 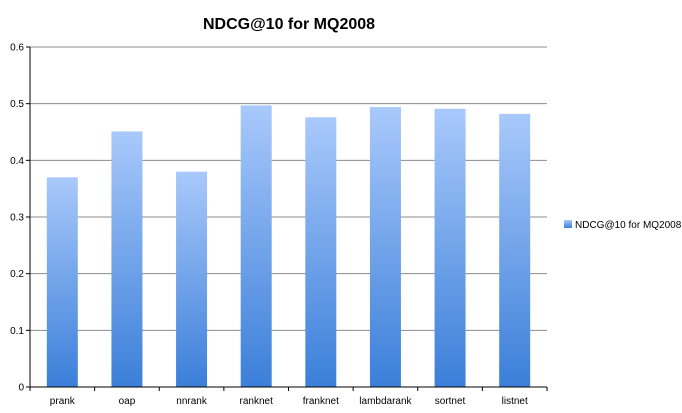 I want to click on x-tick-label-oap: oap, so click(x=127, y=401).